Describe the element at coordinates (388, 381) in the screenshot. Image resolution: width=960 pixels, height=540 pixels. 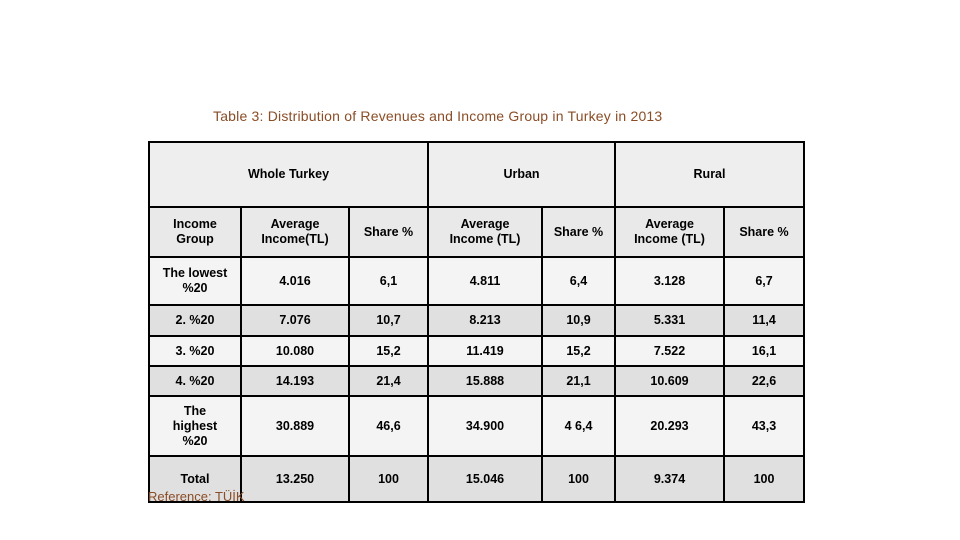
I see `table-cell: 21,4` at that location.